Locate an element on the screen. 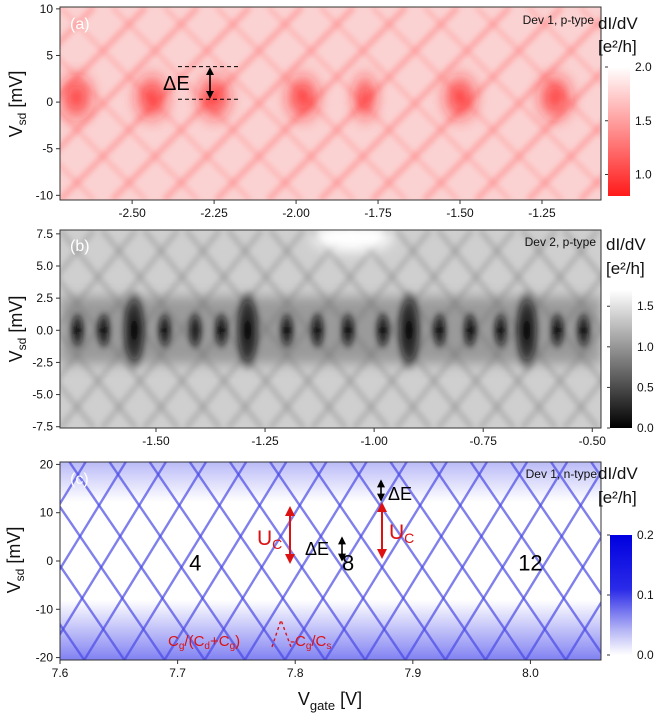 Image resolution: width=664 pixels, height=717 pixels. panel-c-y-axis: 20 10 0 -10 -20 is located at coordinates (48, 561).